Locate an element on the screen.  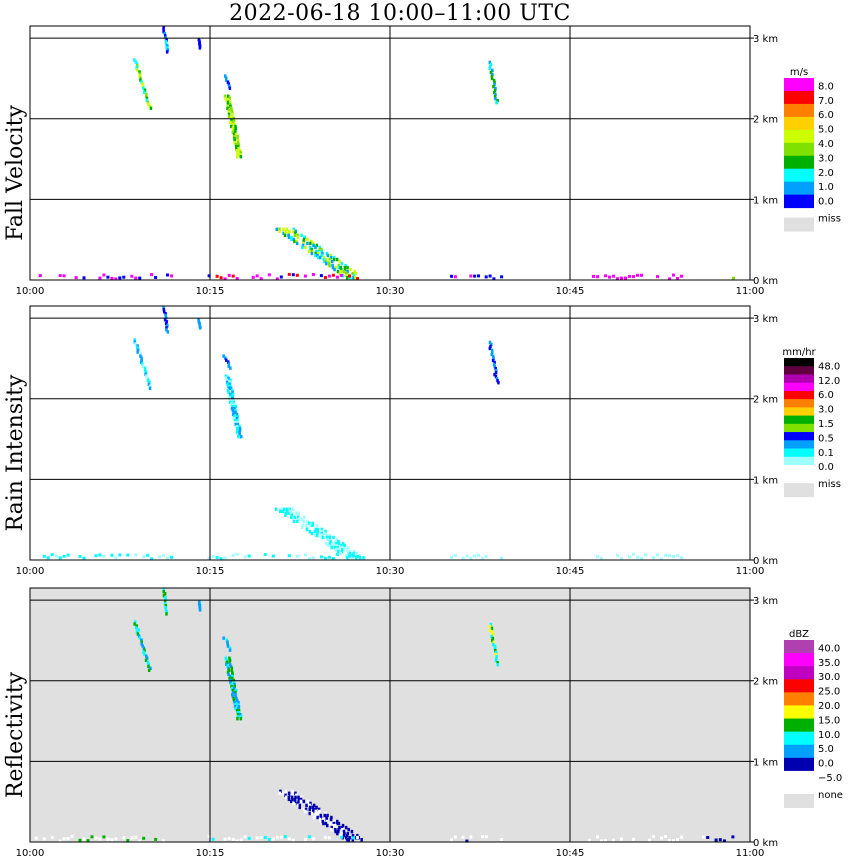
y-axis-label: Fall Velocity is located at coordinates (15, 173).